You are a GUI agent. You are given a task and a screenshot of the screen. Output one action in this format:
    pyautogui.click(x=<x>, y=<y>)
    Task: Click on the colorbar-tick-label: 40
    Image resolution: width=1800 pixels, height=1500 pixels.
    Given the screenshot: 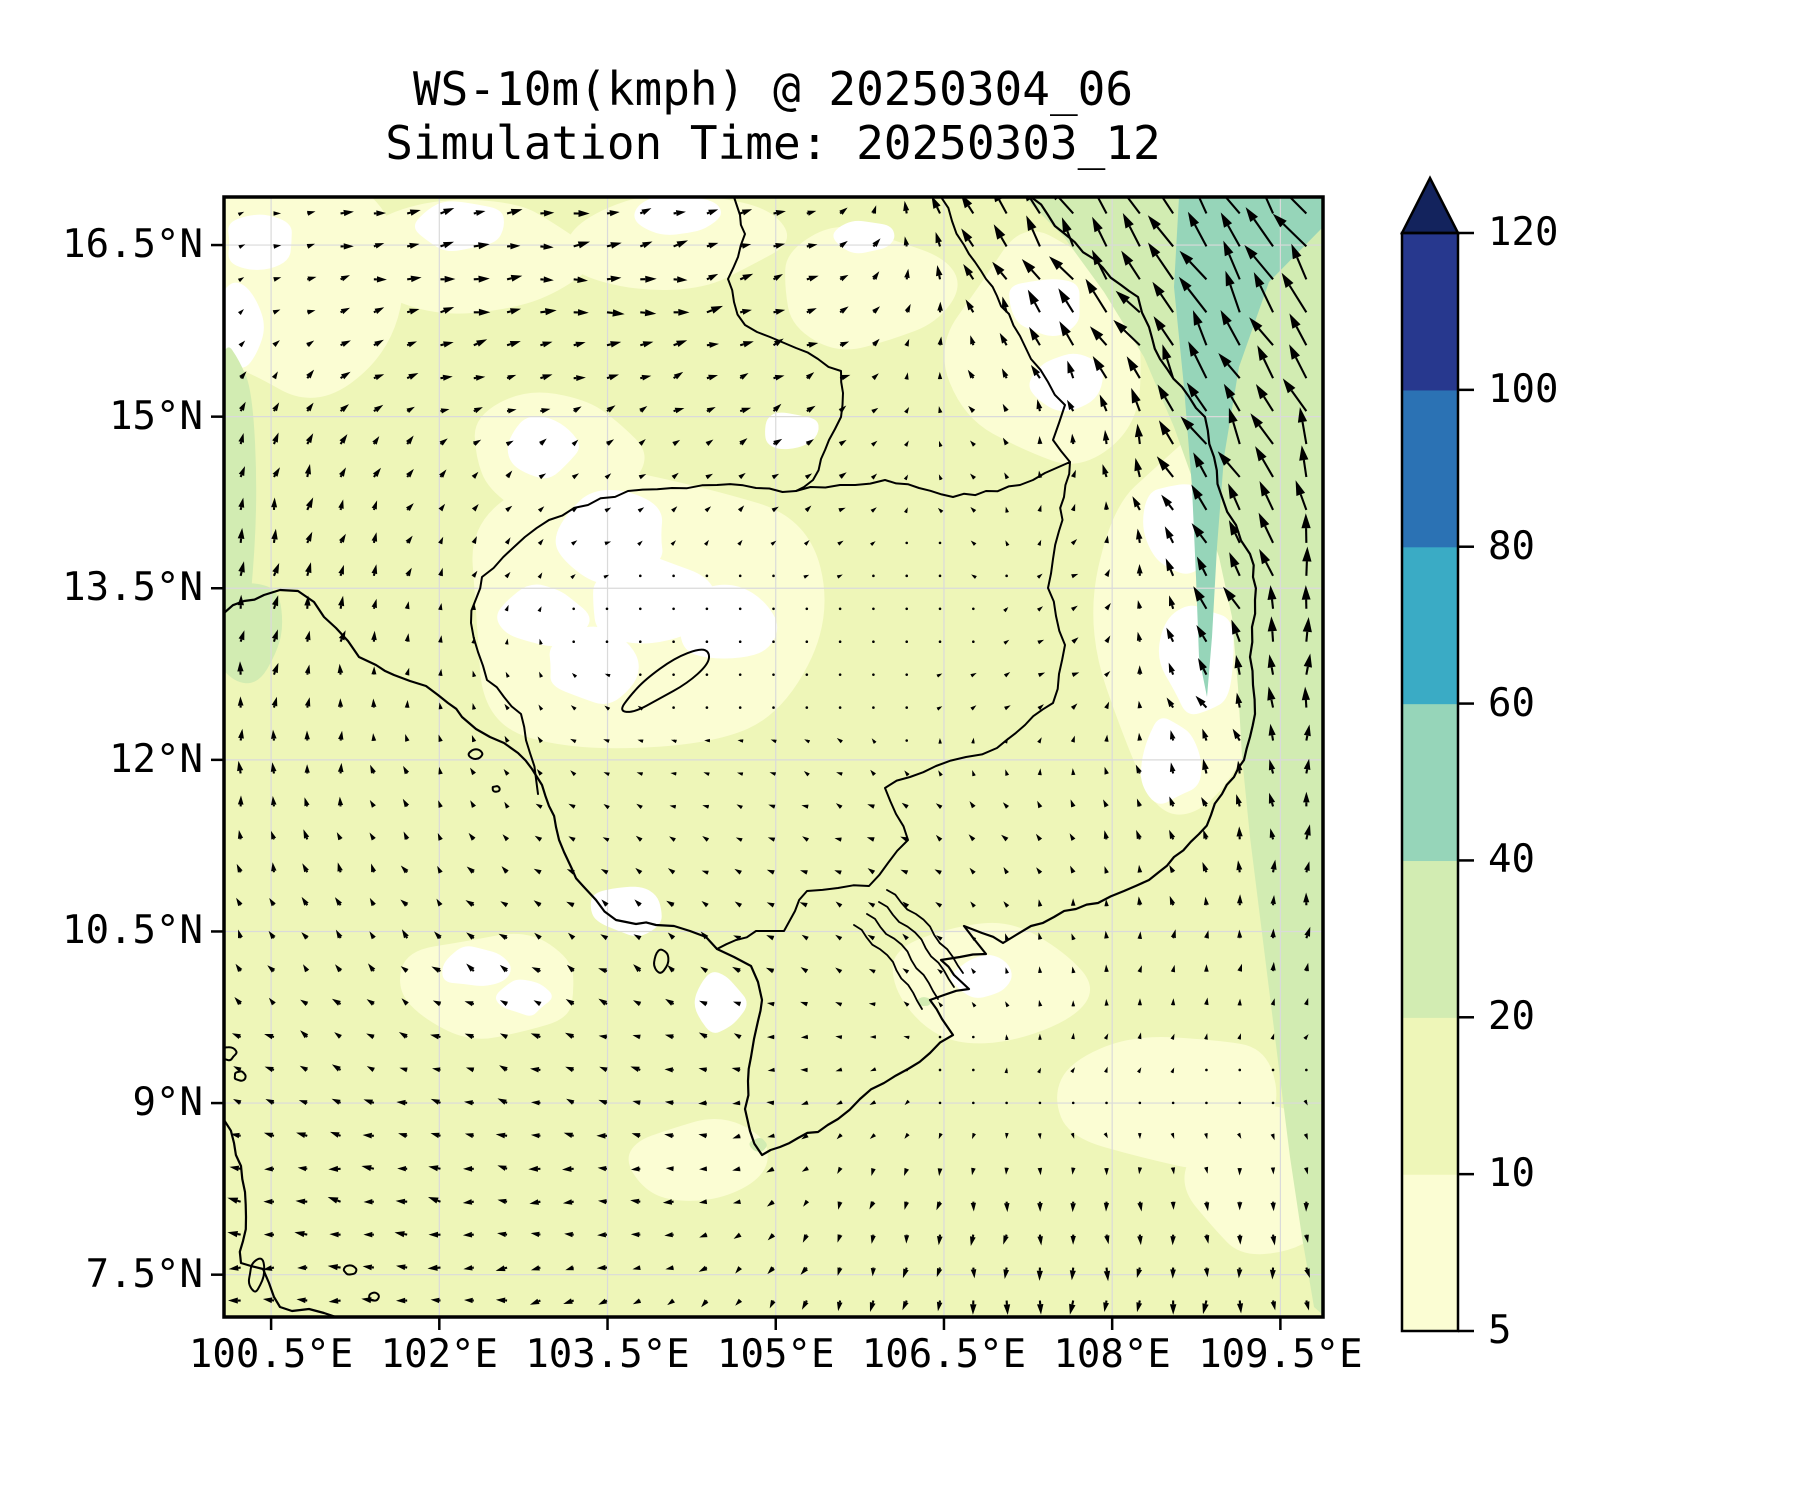 What is the action you would take?
    pyautogui.click(x=1511, y=860)
    